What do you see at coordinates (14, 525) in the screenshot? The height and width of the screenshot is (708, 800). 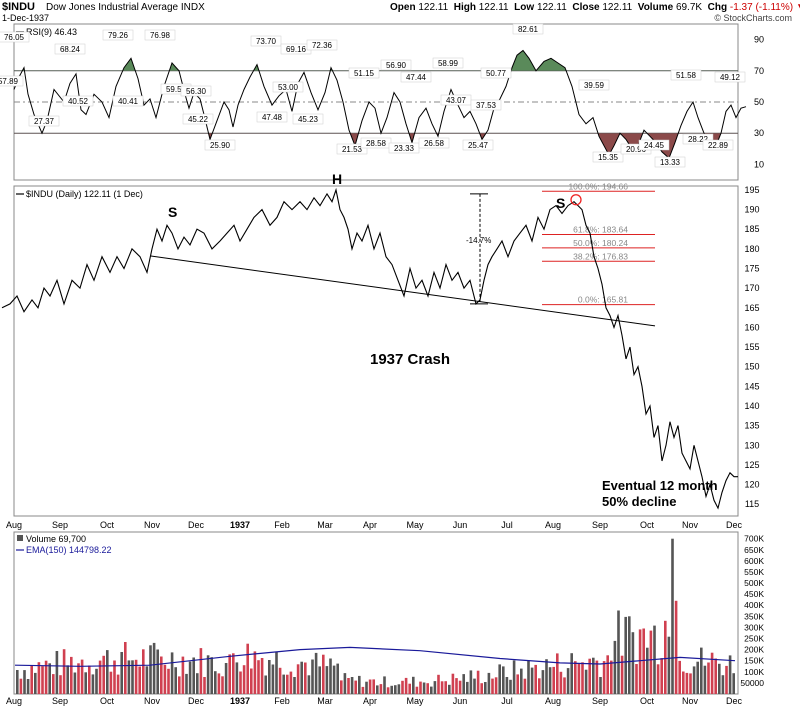 I see `price-x-tick: Aug` at bounding box center [14, 525].